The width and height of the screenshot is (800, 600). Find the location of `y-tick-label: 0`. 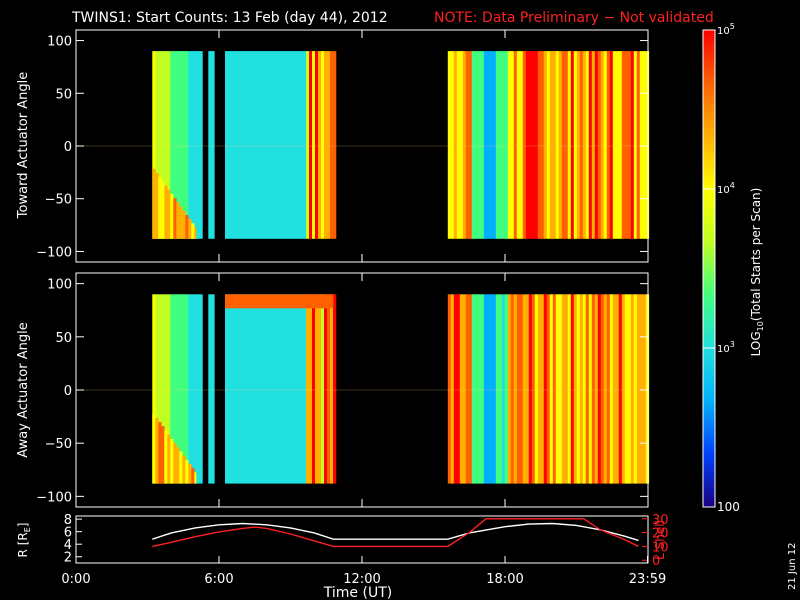

y-tick-label: 0 is located at coordinates (68, 391).